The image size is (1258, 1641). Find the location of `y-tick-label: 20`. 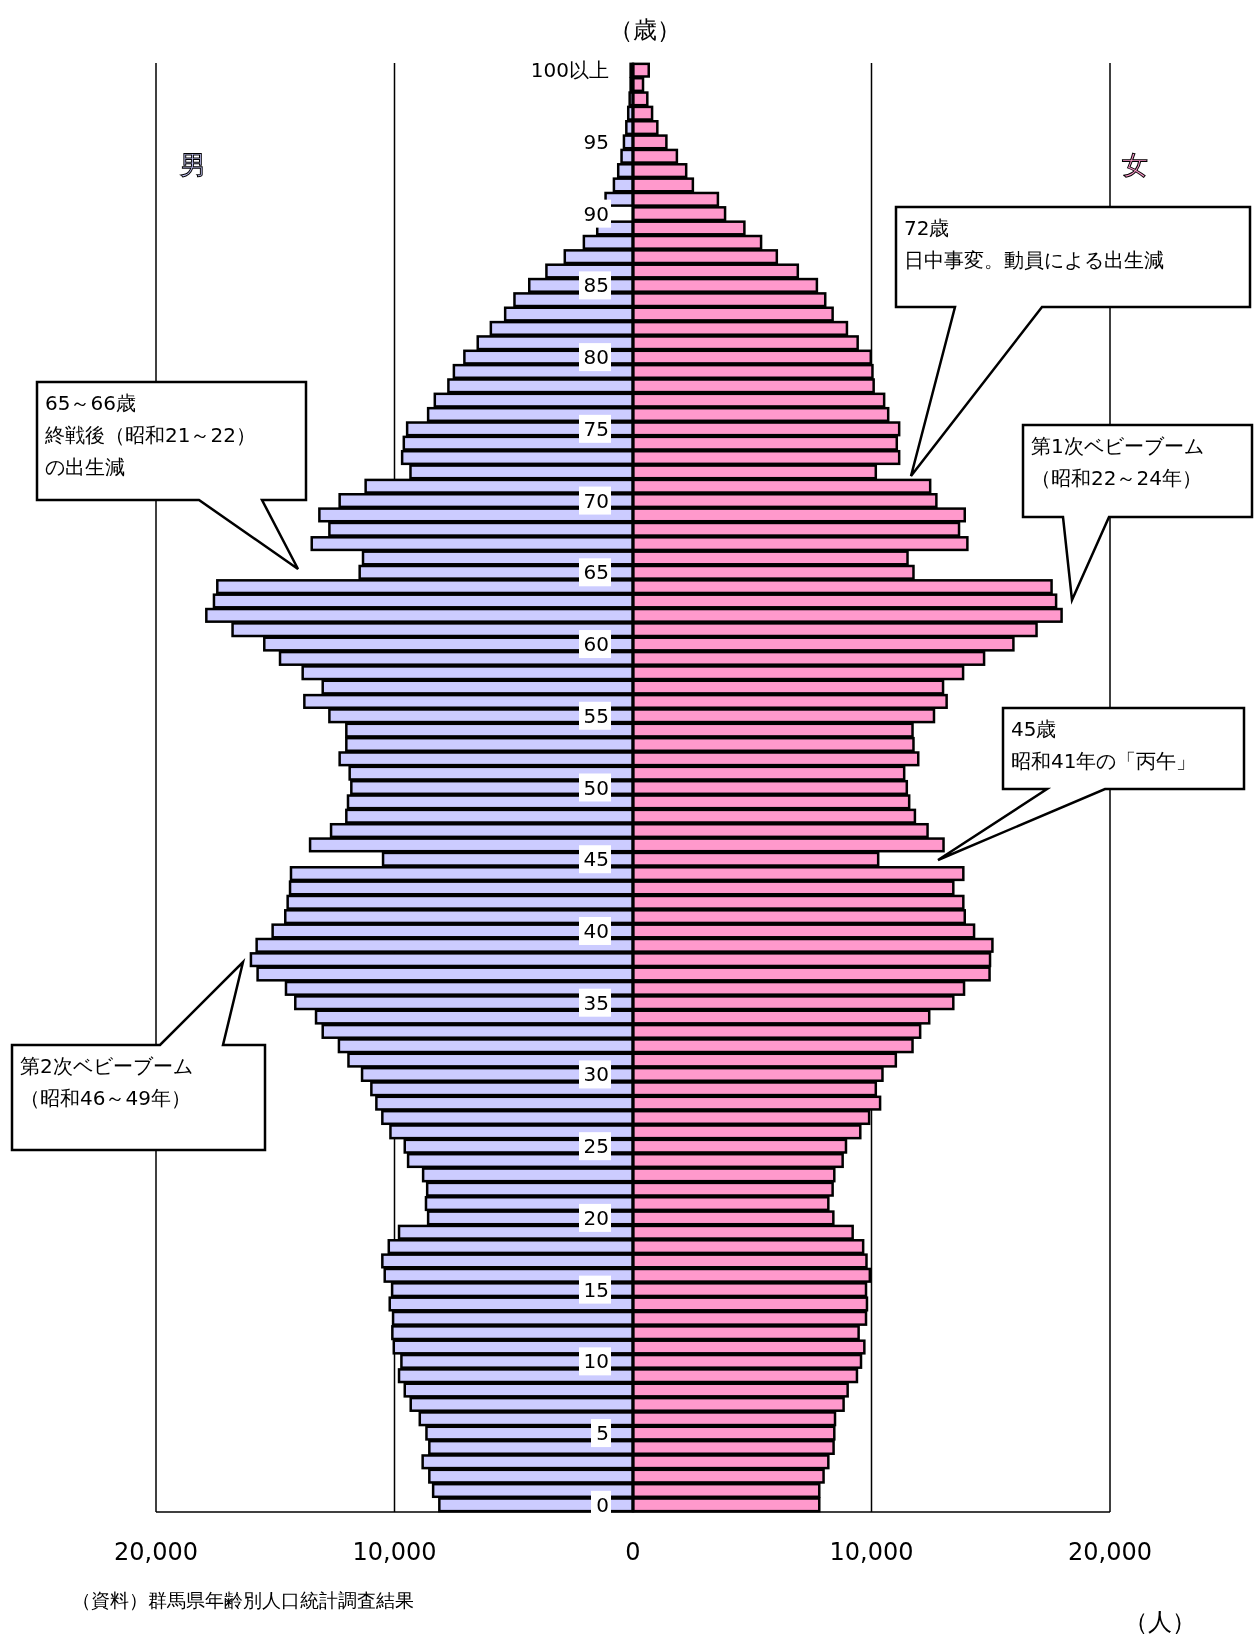

y-tick-label: 20 is located at coordinates (596, 1217).